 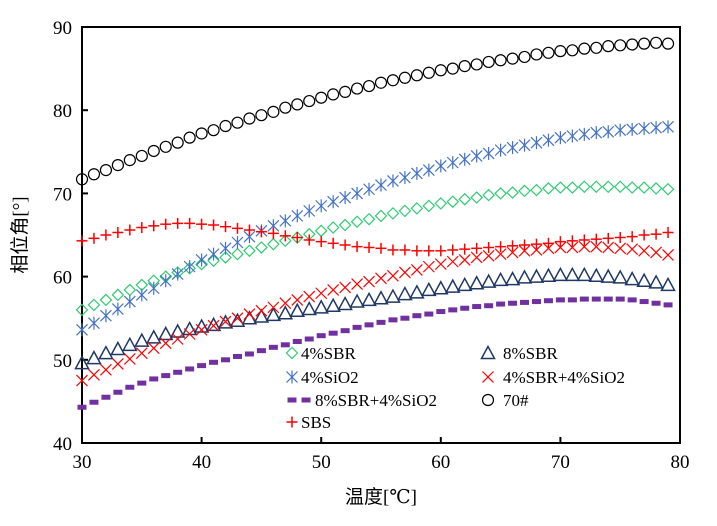 What do you see at coordinates (308, 422) in the screenshot?
I see `legend-item: SBS` at bounding box center [308, 422].